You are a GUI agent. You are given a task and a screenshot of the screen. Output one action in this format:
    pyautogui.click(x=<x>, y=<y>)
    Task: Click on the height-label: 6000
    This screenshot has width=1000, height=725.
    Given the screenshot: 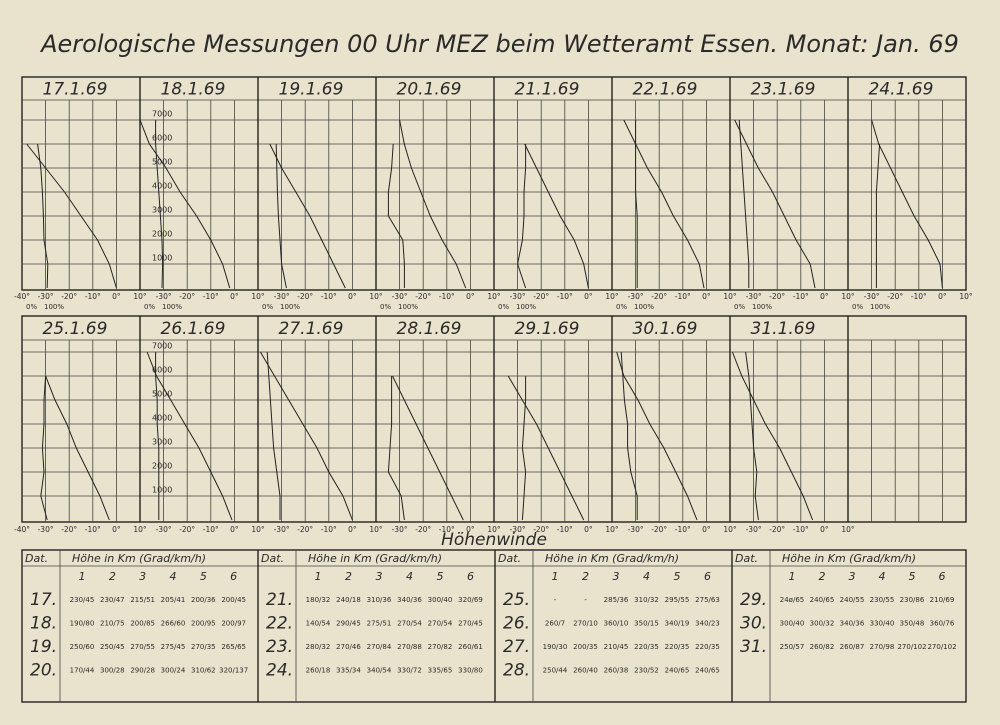 What is the action you would take?
    pyautogui.click(x=162, y=138)
    